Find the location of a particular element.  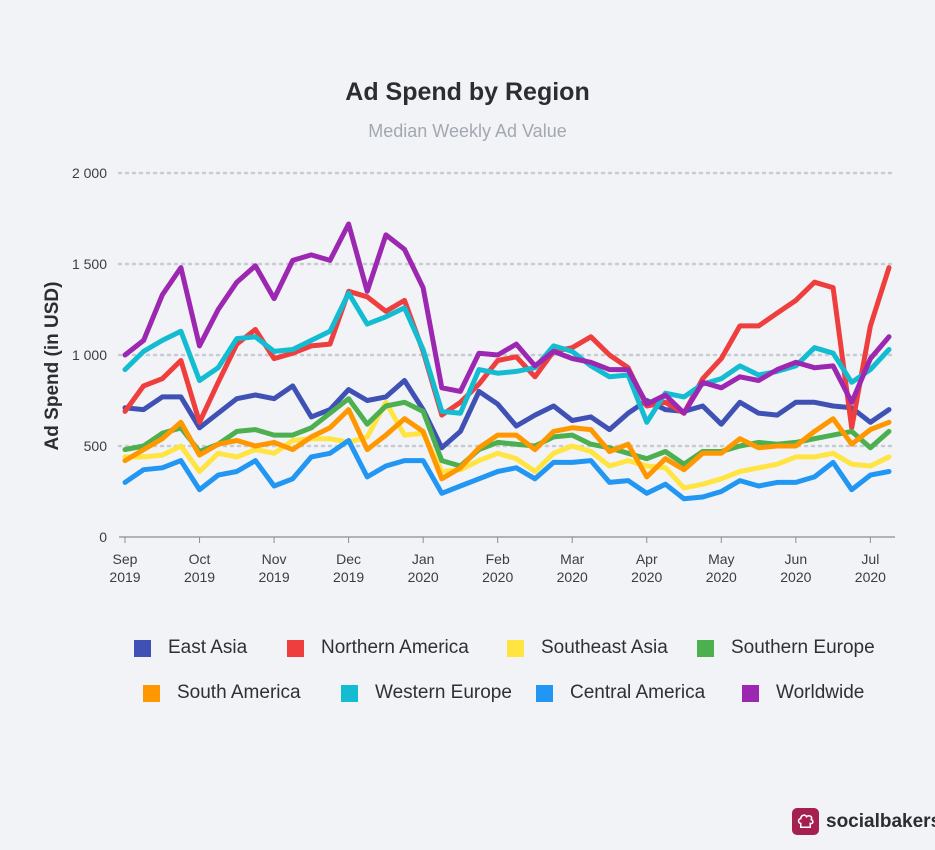

chart-subtitle: Median Weekly Ad Value is located at coordinates (467, 131).